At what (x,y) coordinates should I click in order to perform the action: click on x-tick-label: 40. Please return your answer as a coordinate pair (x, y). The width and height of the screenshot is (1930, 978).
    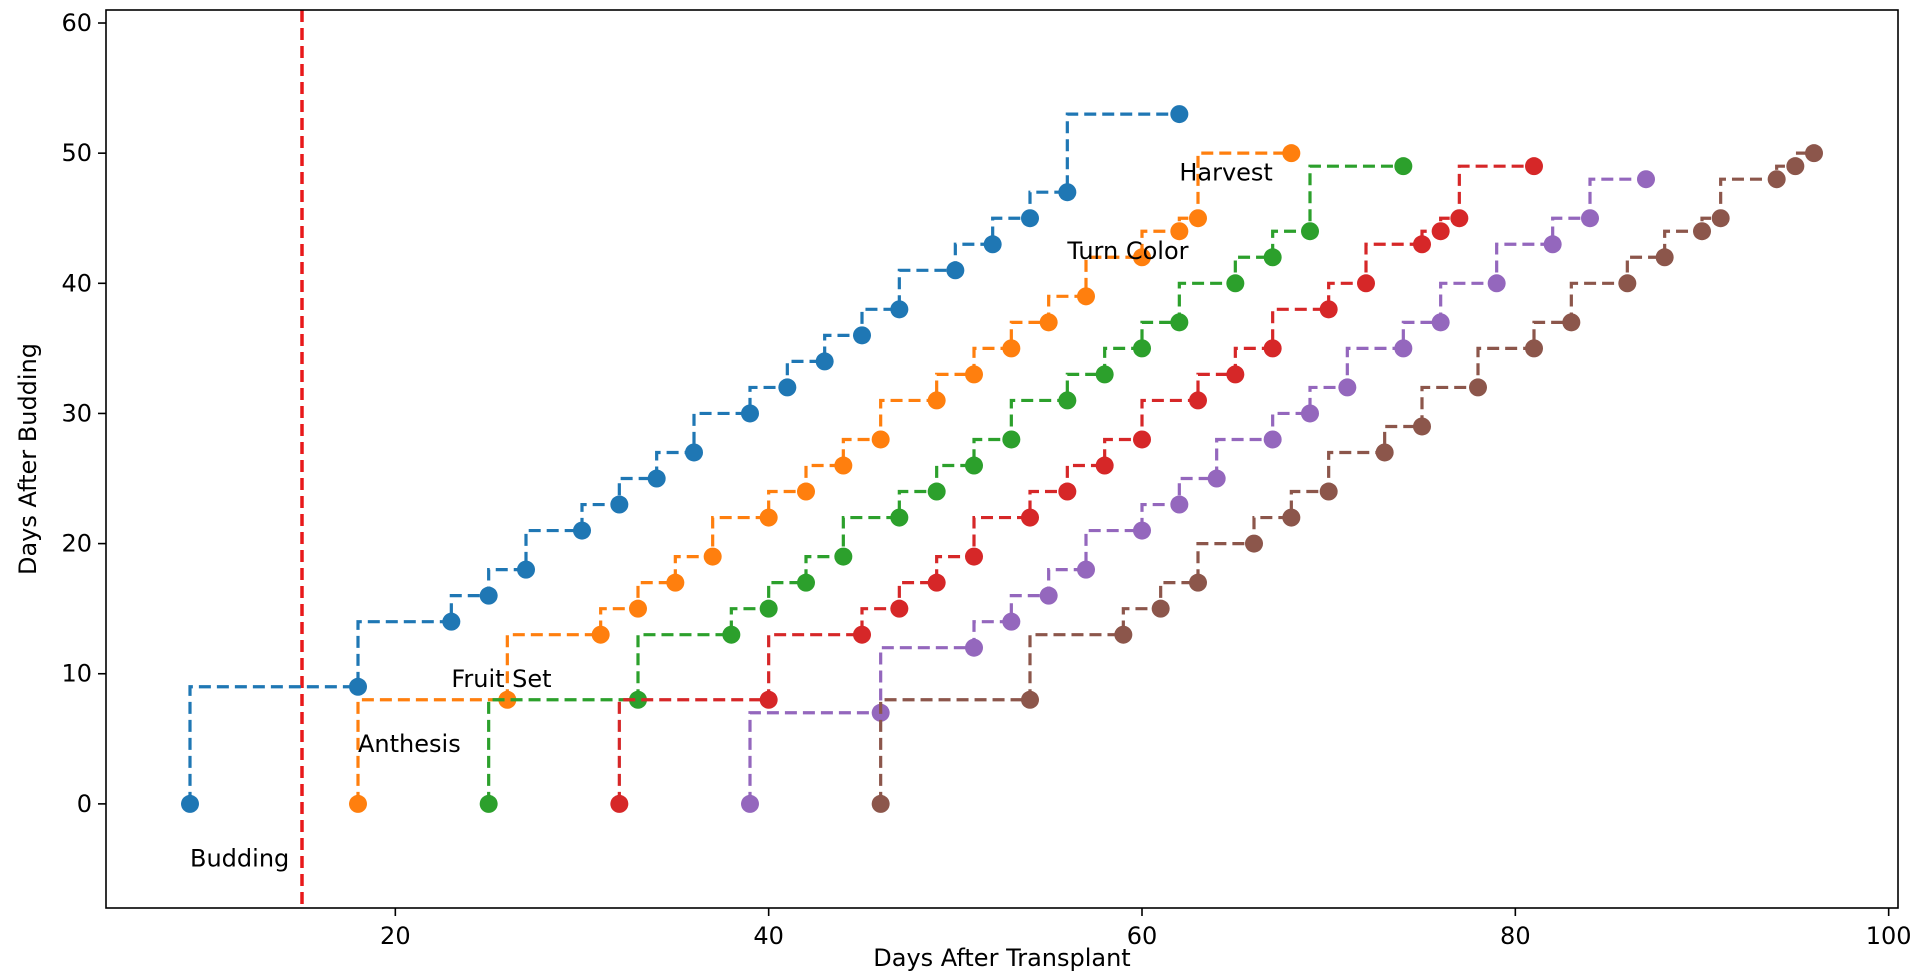
    Looking at the image, I should click on (768, 936).